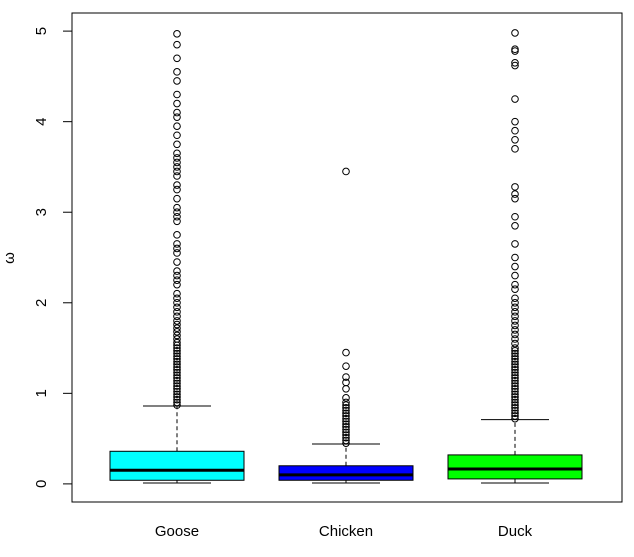 This screenshot has width=634, height=557. I want to click on iqr-box, so click(177, 465).